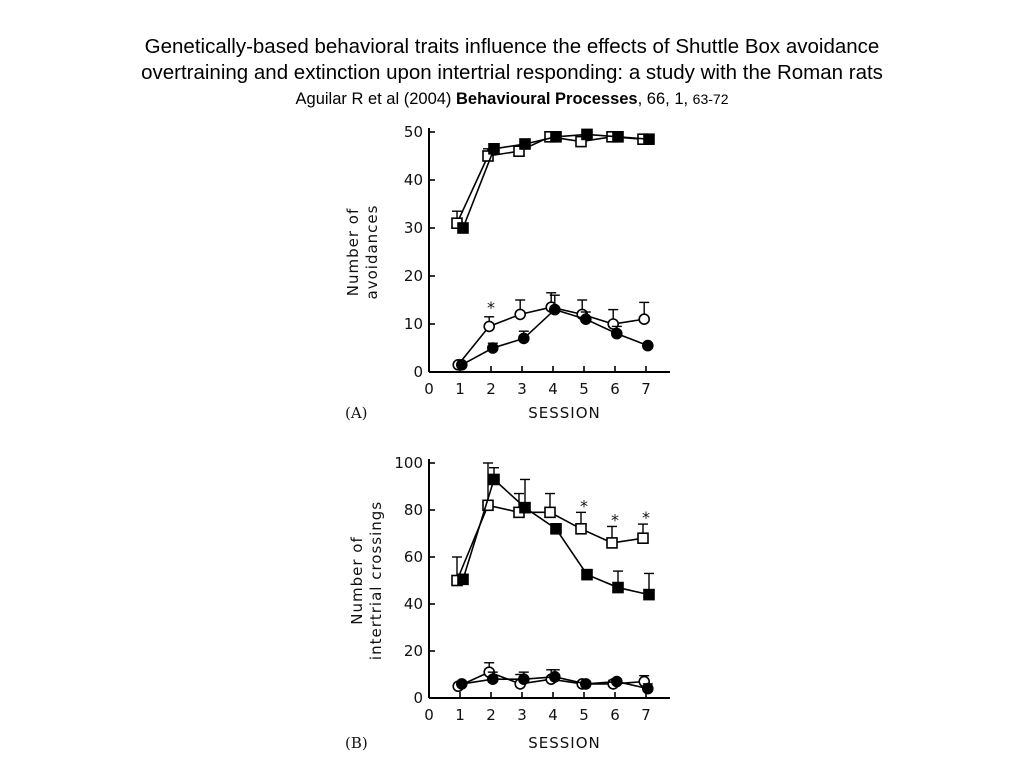 The height and width of the screenshot is (768, 1024). Describe the element at coordinates (418, 372) in the screenshot. I see `panel-a-y-tick-label: 0` at that location.